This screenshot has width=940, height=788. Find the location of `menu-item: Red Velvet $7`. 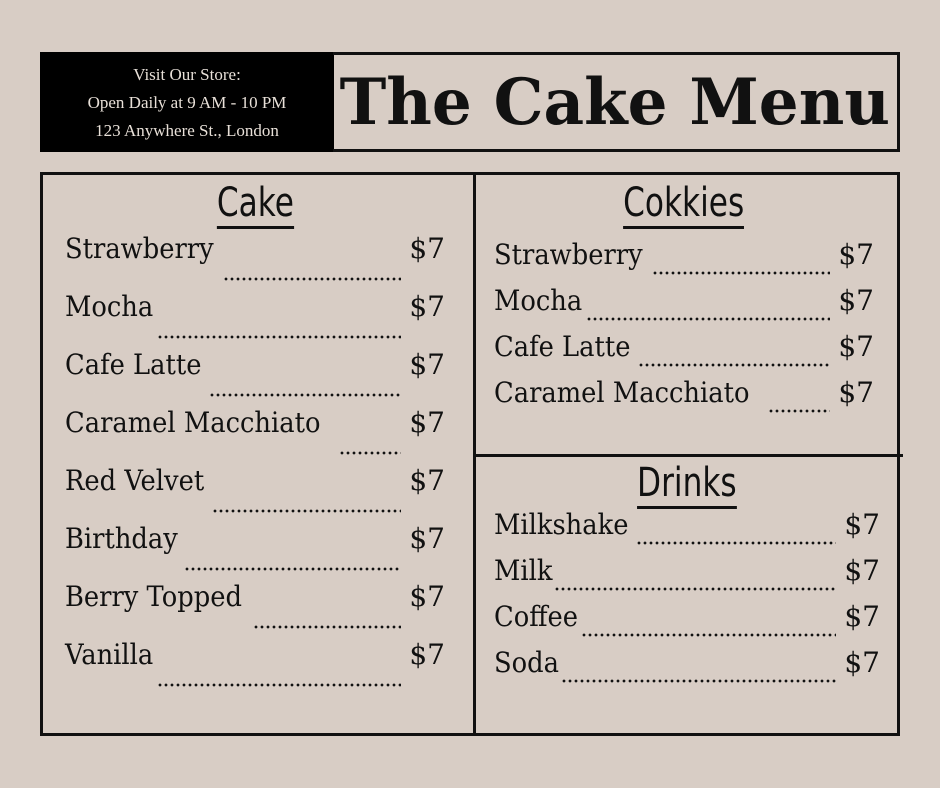

menu-item: Red Velvet $7 is located at coordinates (255, 493).